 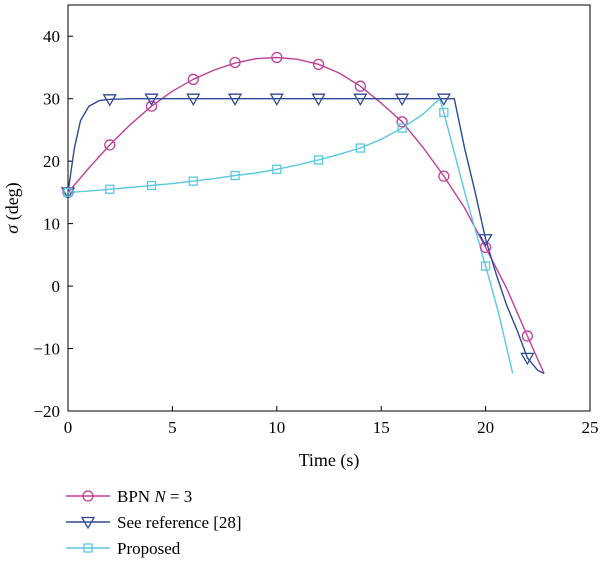 I want to click on legend-label-0: BPN N = 3, so click(x=154, y=496).